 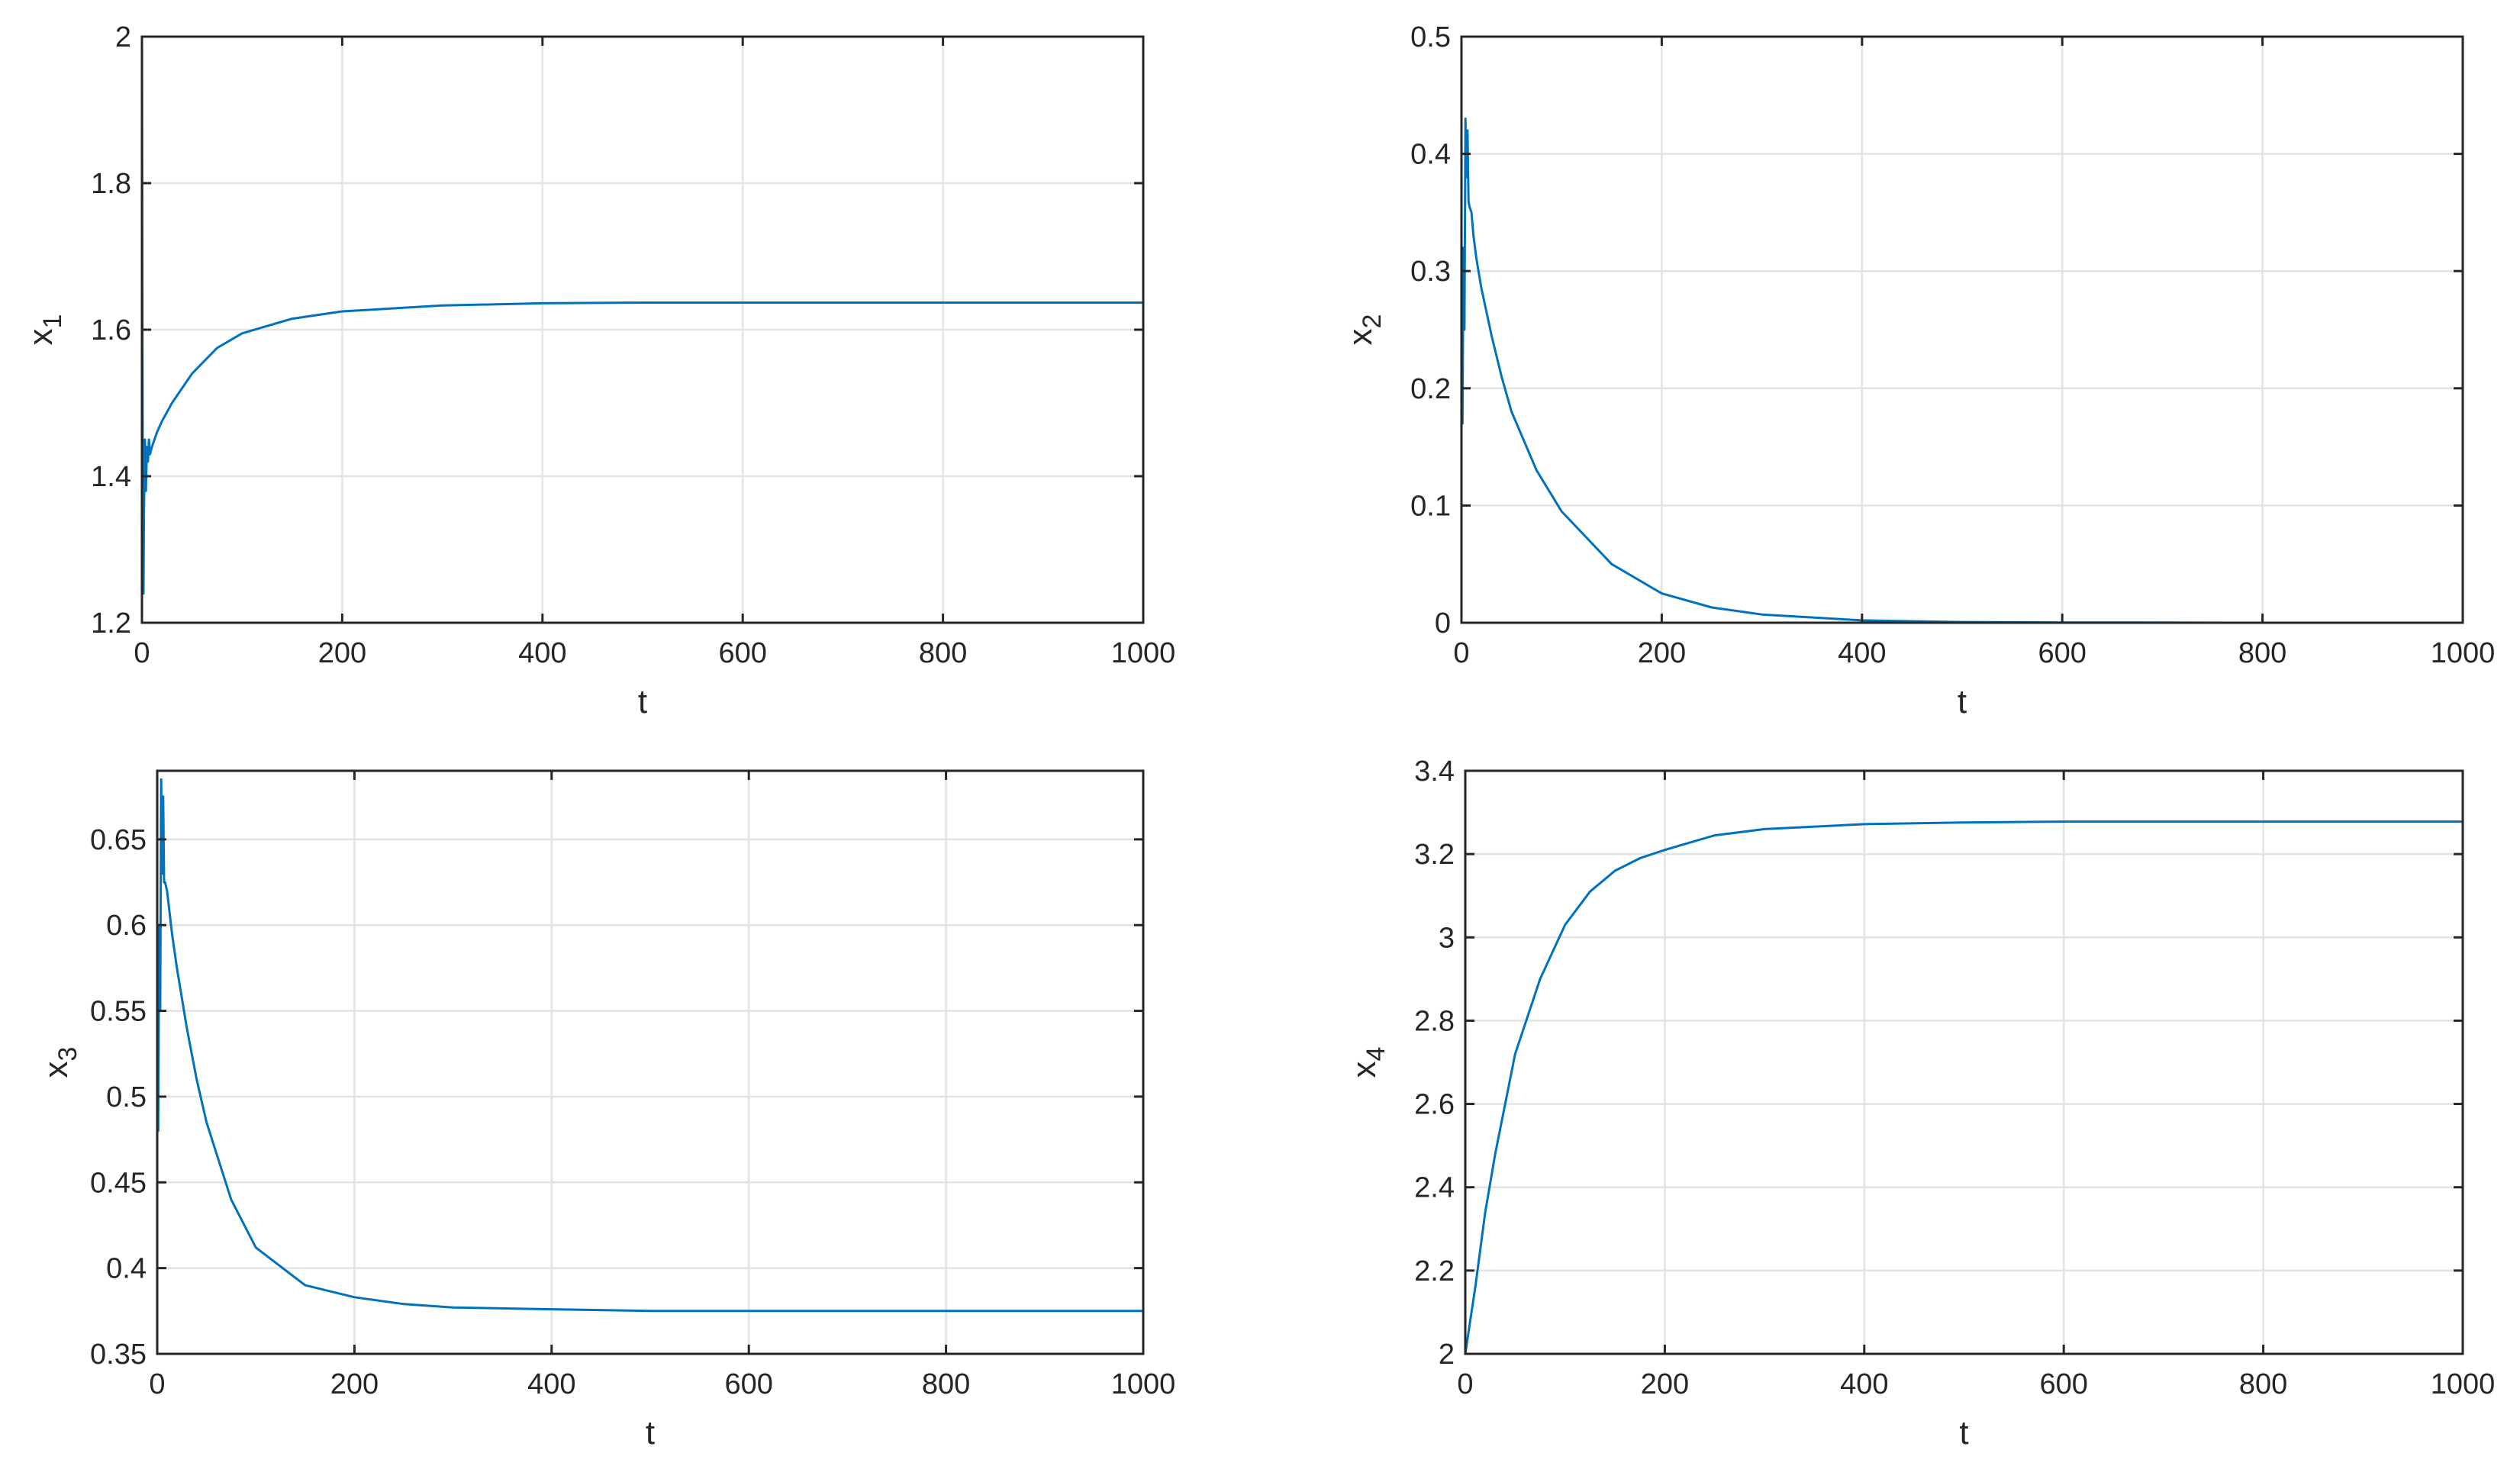 What do you see at coordinates (1434, 1021) in the screenshot?
I see `y-tick-label: 2.8` at bounding box center [1434, 1021].